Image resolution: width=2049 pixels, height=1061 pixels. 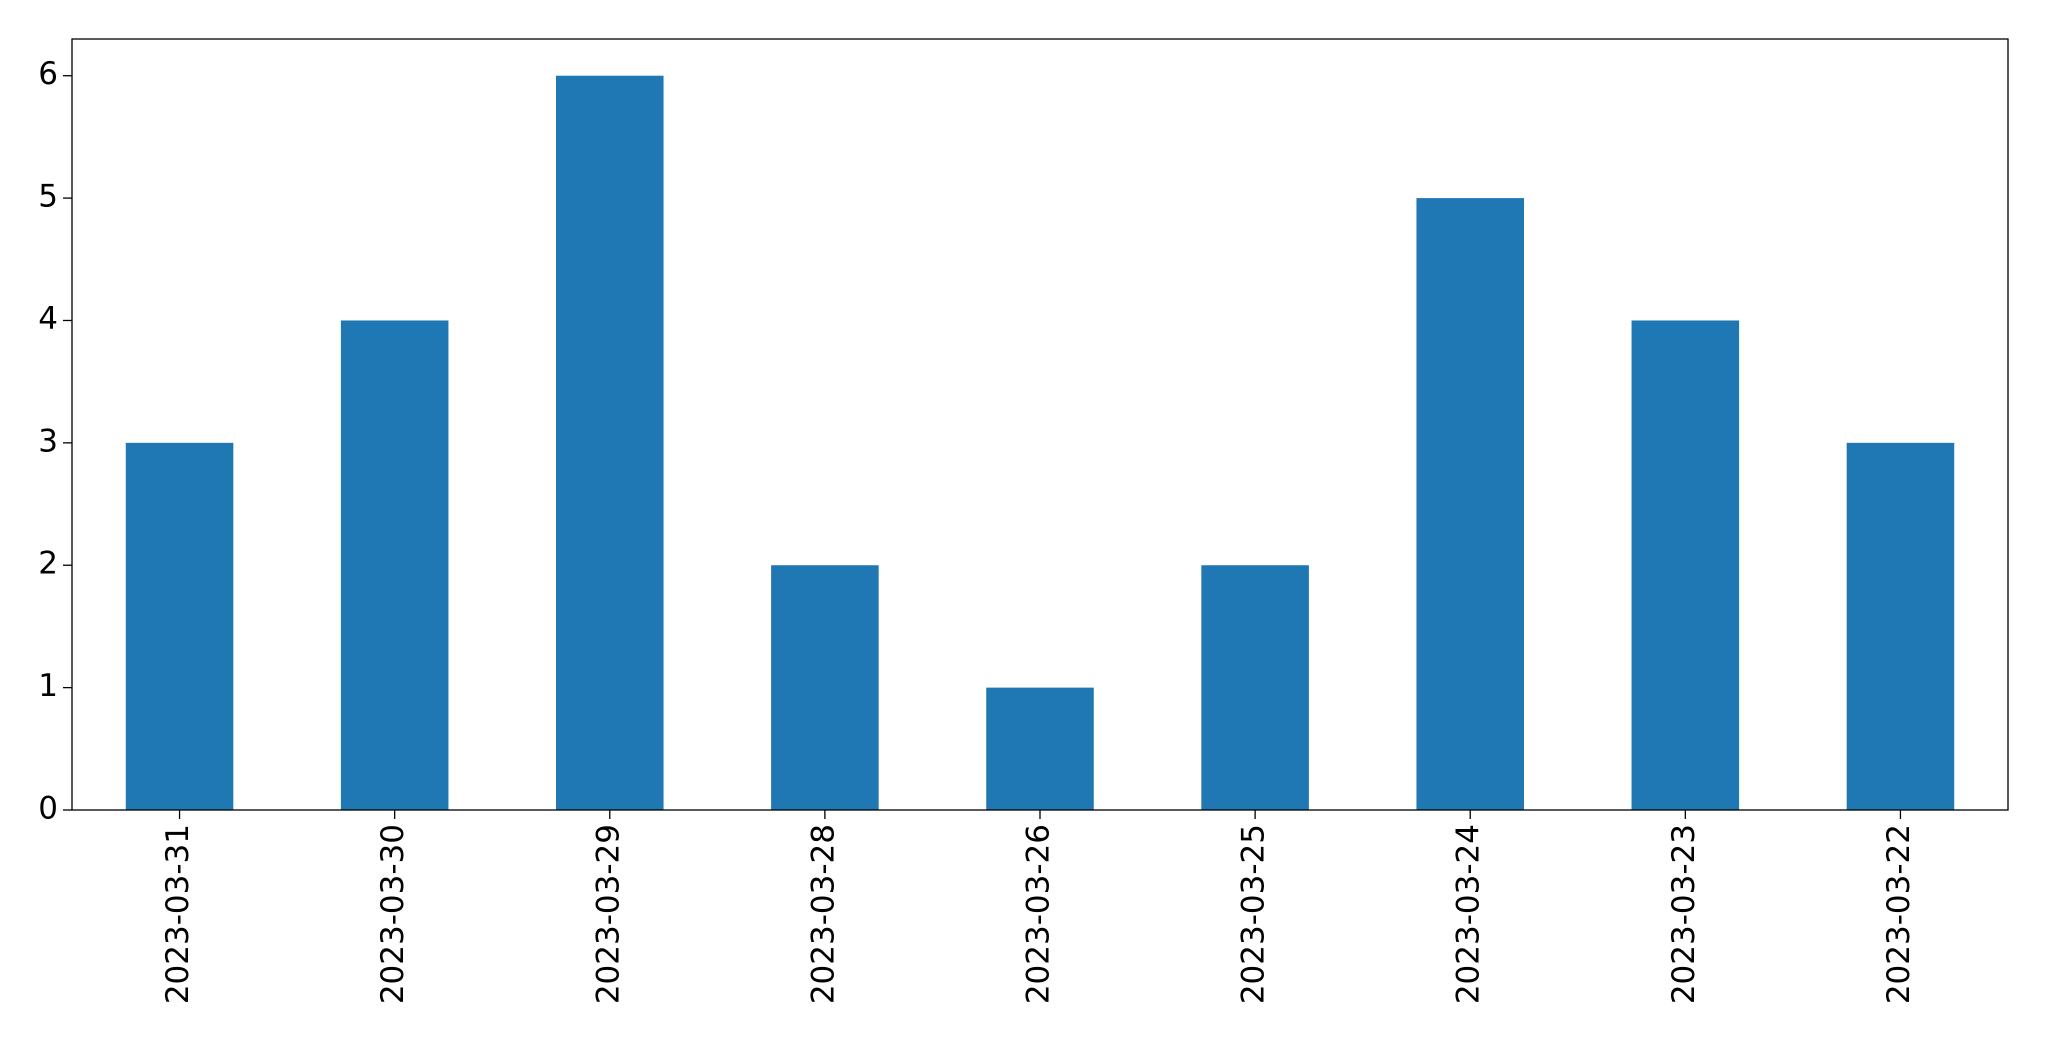 I want to click on y-tick-label: 3, so click(x=48, y=441).